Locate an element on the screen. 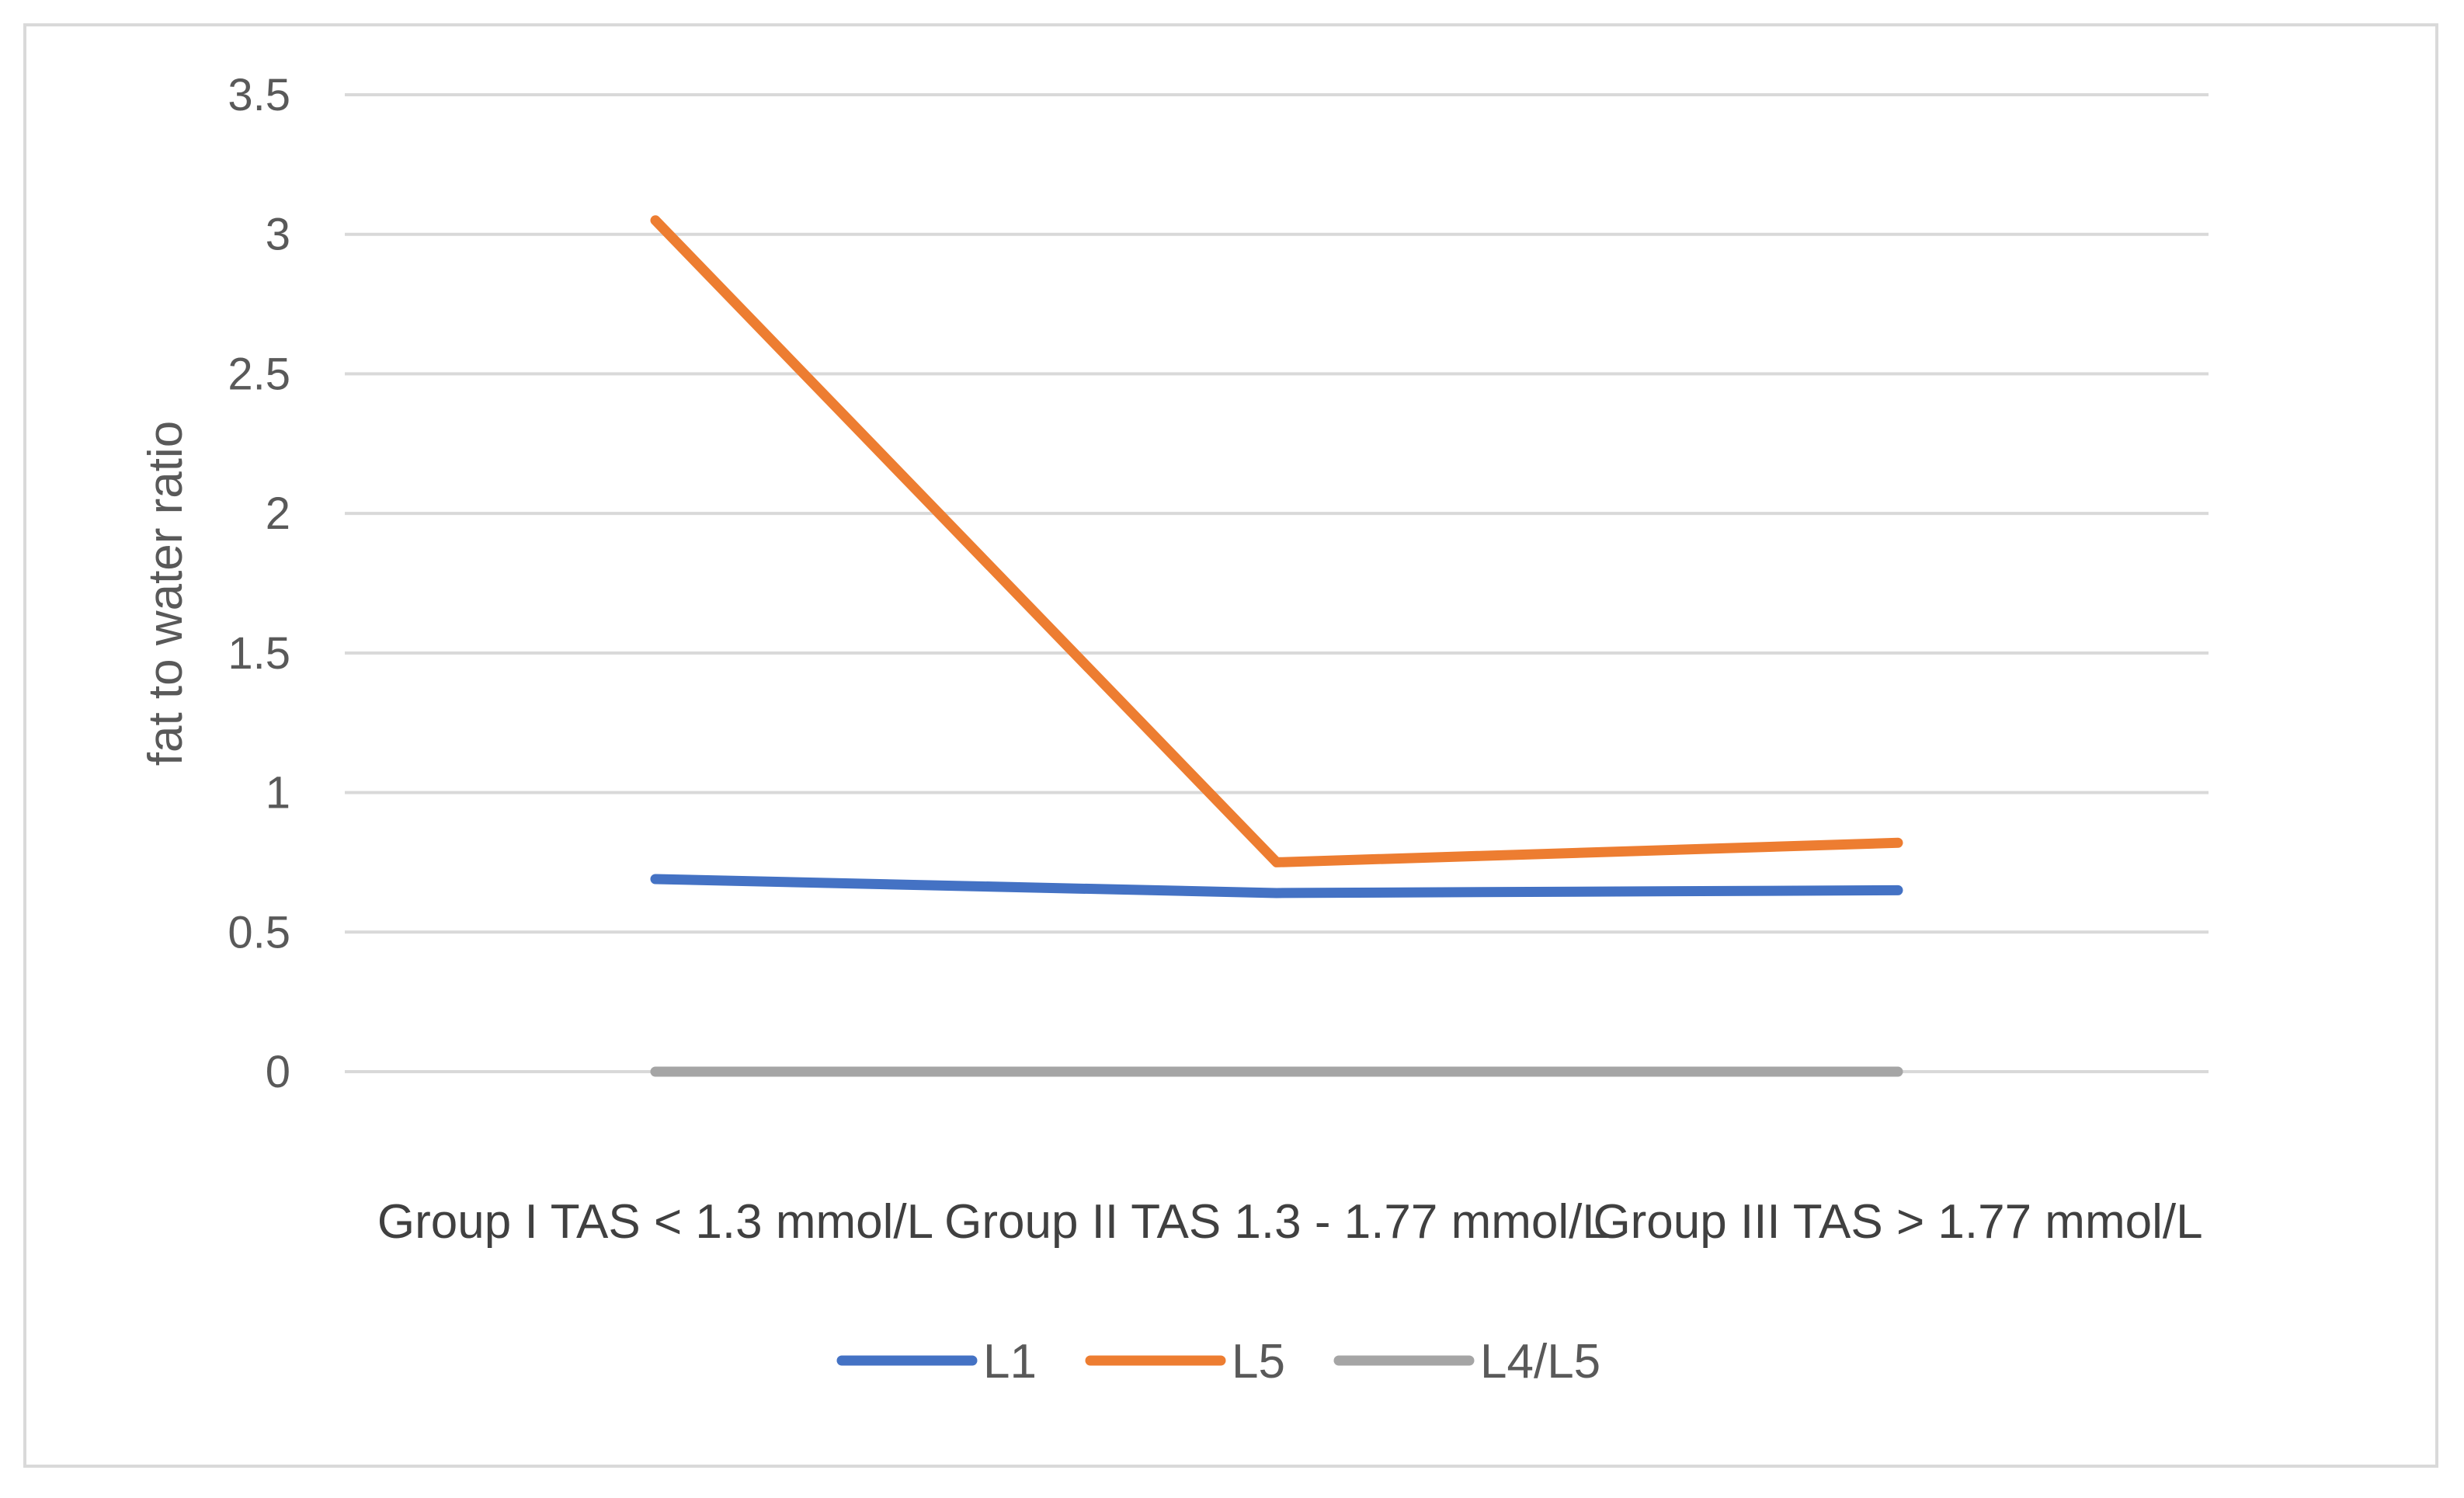 Image resolution: width=2464 pixels, height=1498 pixels. legend: L1 L5 L4/L5 is located at coordinates (1218, 1362).